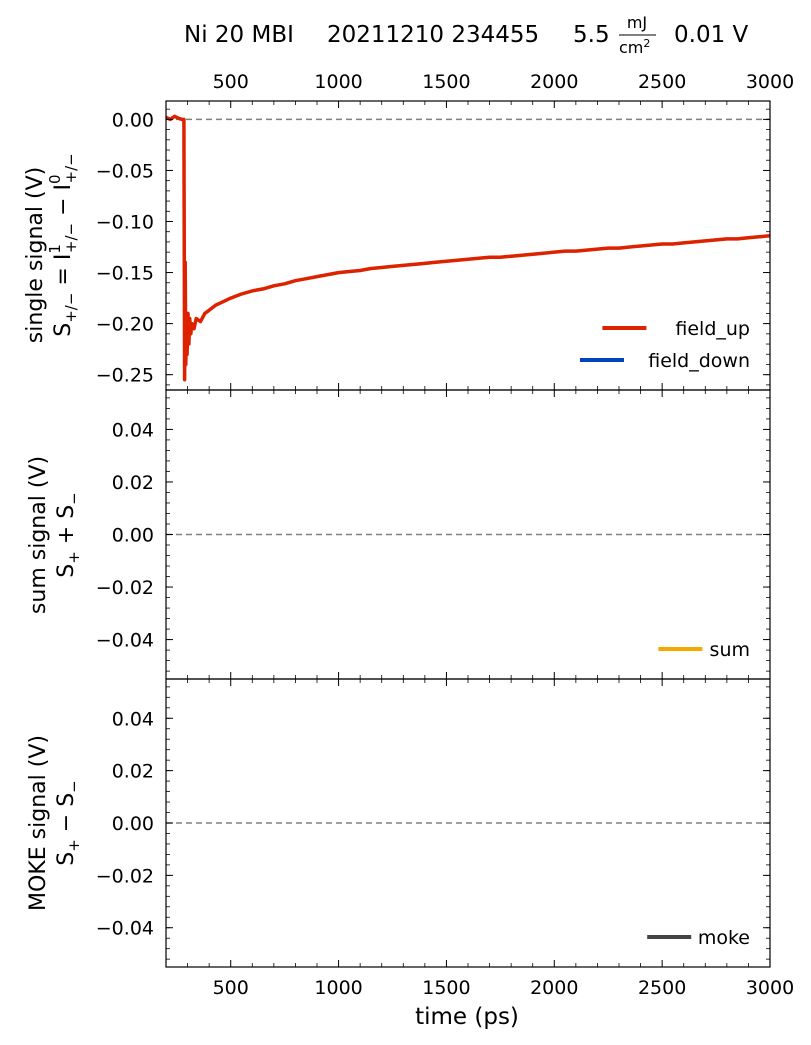 This screenshot has width=811, height=1045. I want to click on ylabel-sum: sum signal (V), so click(38, 535).